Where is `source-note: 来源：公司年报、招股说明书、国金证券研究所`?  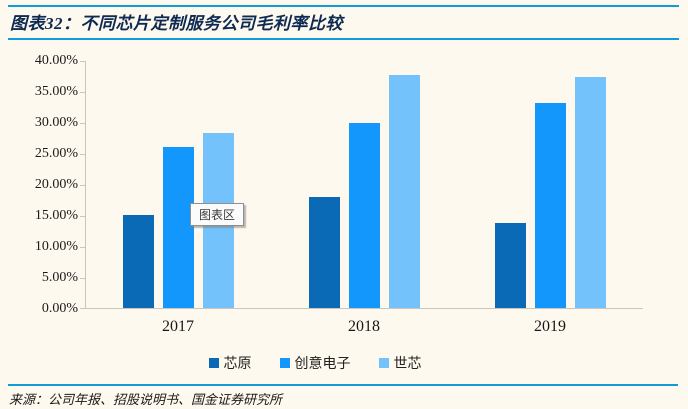
source-note: 来源：公司年报、招股说明书、国金证券研究所 is located at coordinates (146, 399).